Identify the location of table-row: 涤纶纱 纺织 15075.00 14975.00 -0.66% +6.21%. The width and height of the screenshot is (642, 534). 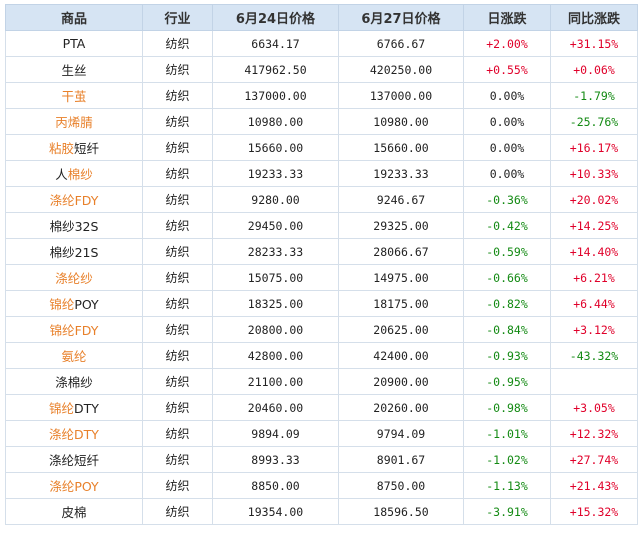
(321, 277).